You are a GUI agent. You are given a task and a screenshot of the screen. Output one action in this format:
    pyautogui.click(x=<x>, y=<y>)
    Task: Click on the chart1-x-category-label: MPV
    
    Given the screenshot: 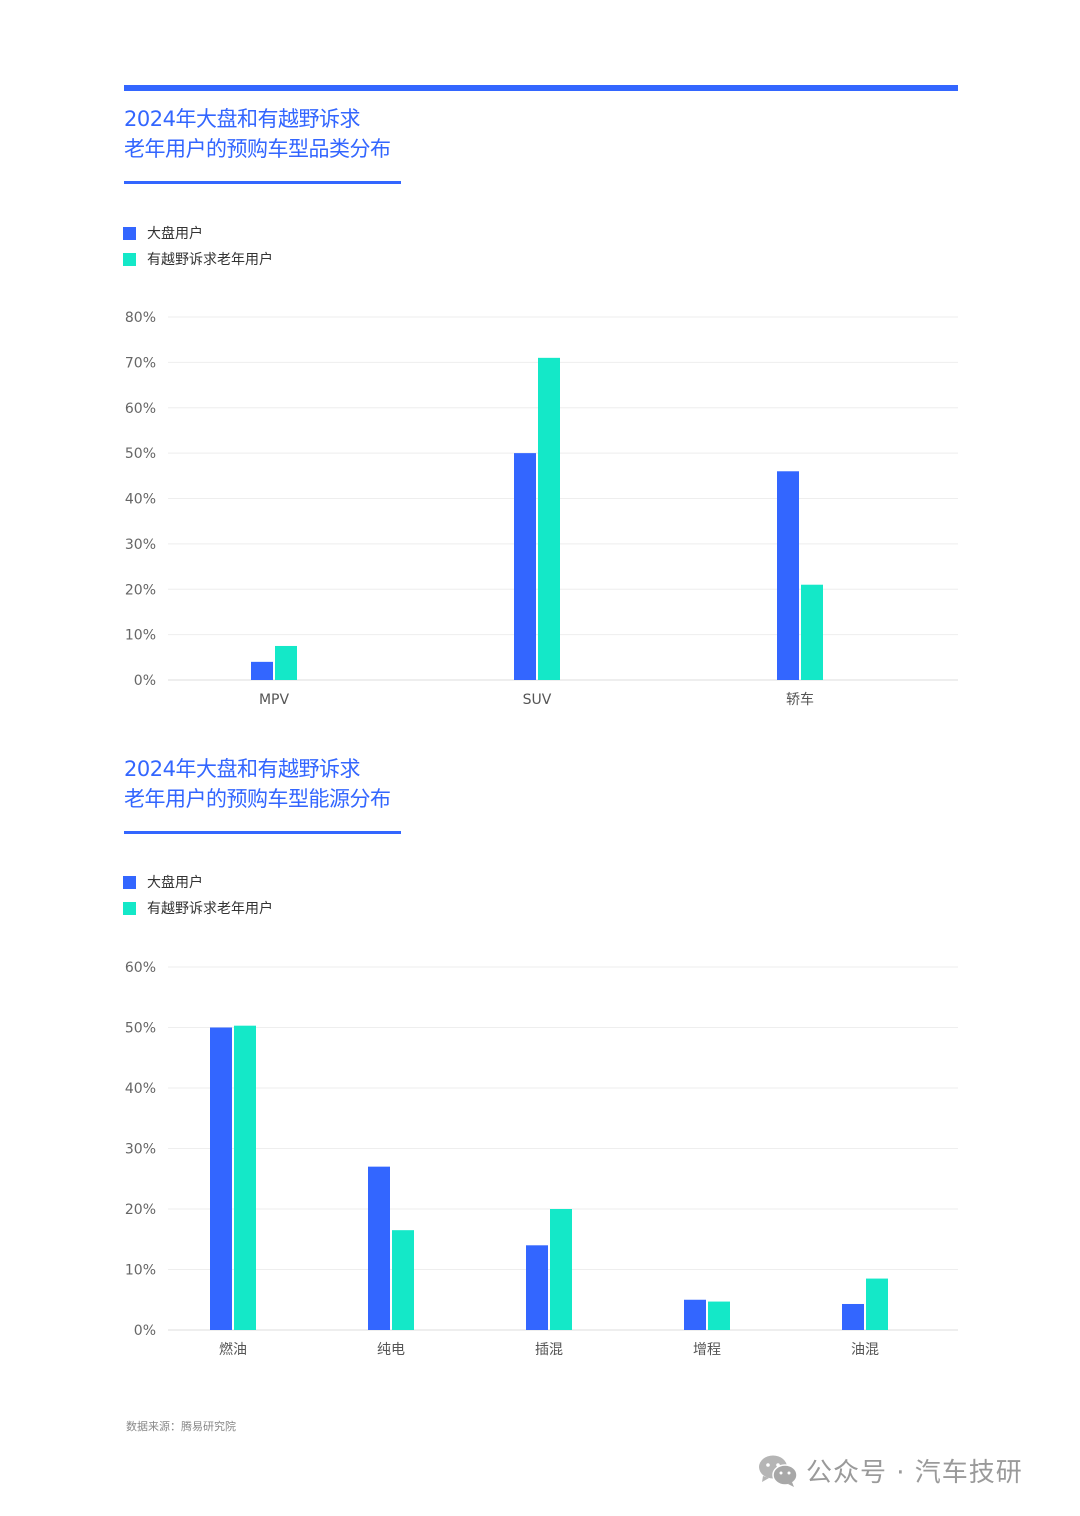 What is the action you would take?
    pyautogui.click(x=274, y=700)
    